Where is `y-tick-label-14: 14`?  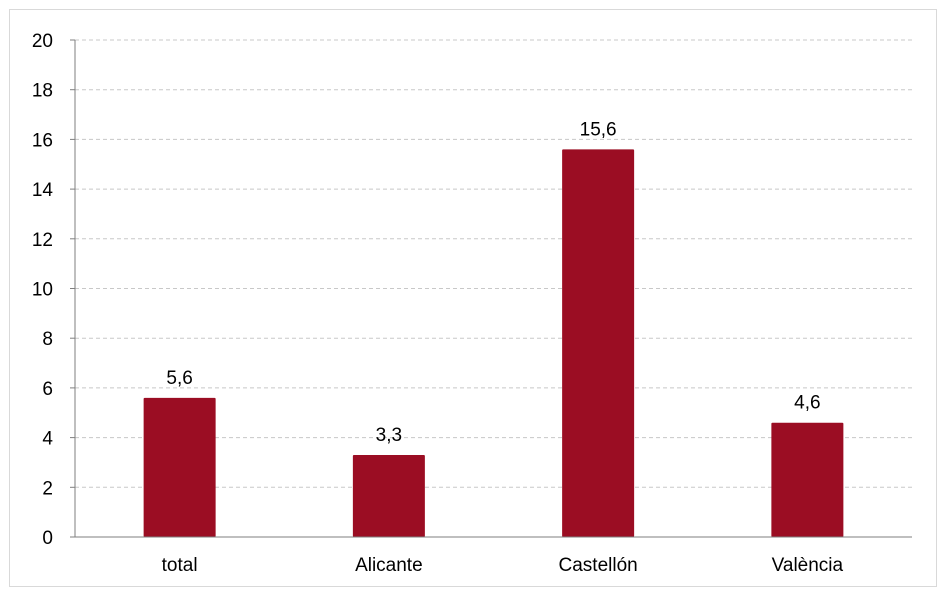
y-tick-label-14: 14 is located at coordinates (43, 190).